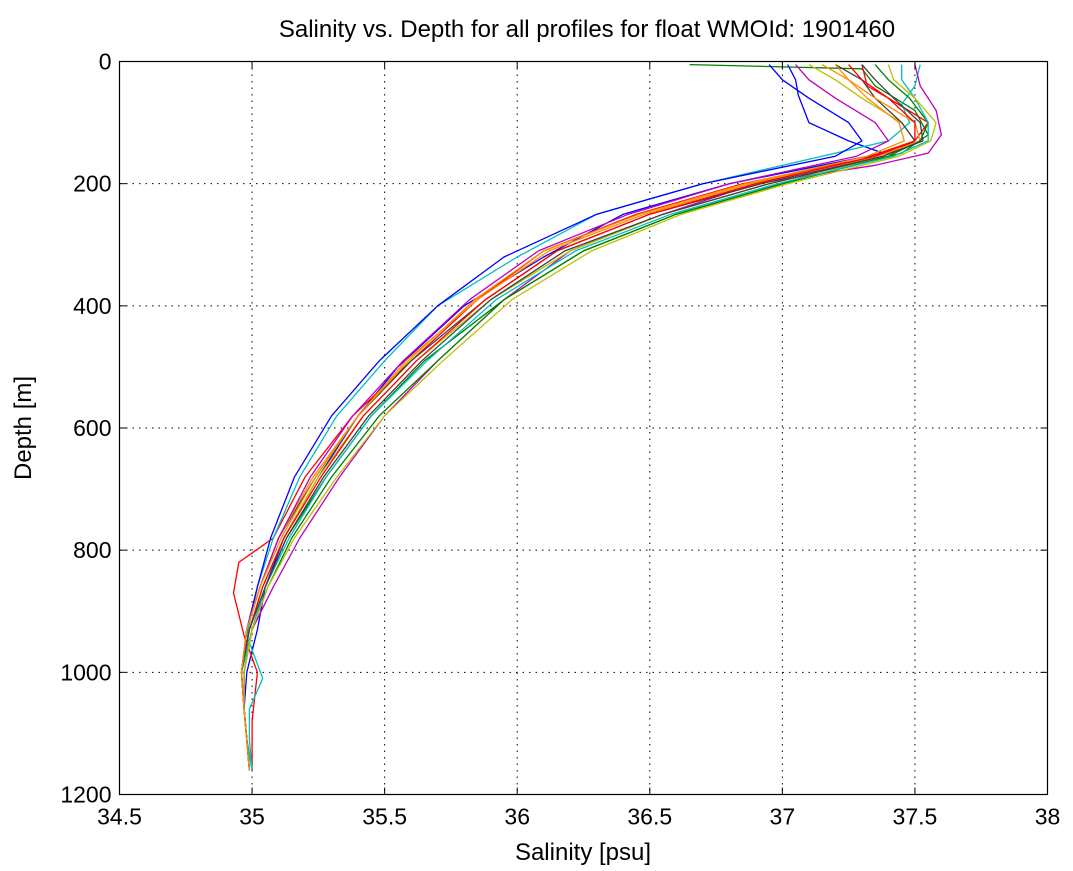 The image size is (1073, 871). I want to click on y-tick-label: 800, so click(92, 550).